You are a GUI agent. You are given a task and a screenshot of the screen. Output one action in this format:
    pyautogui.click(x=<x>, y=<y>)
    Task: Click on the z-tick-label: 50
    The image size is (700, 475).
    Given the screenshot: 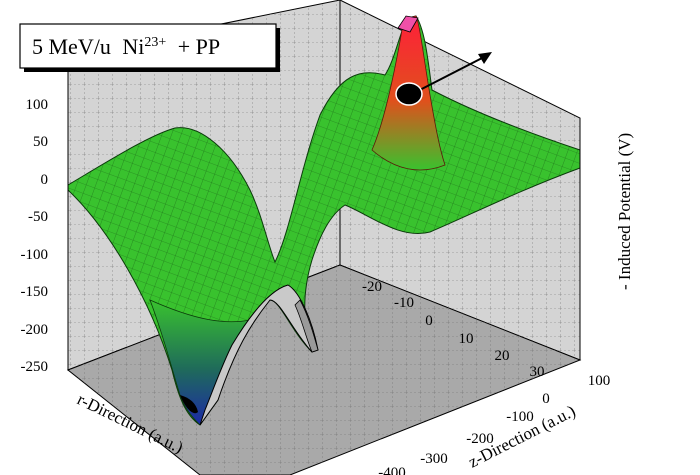 What is the action you would take?
    pyautogui.click(x=40, y=142)
    